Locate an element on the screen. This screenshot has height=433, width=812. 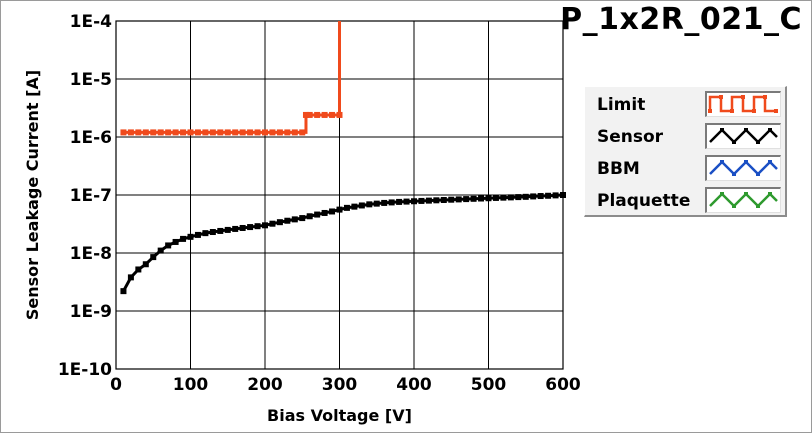
y-tick-label: 1E-5 is located at coordinates (91, 80).